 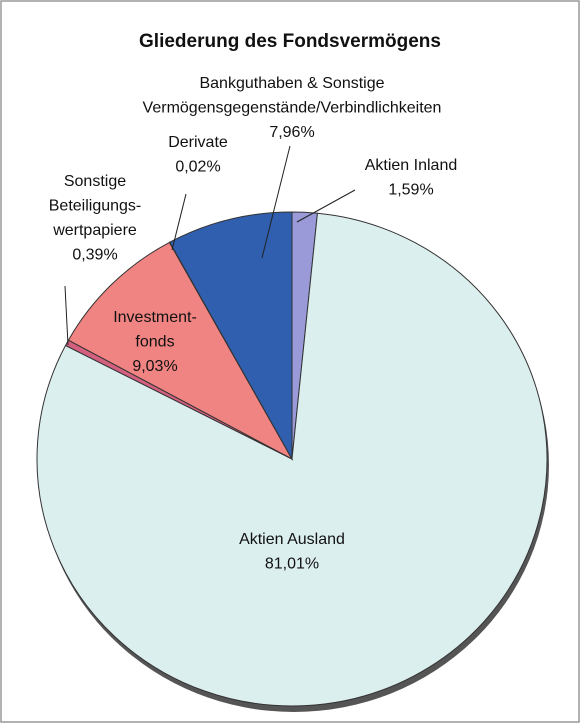 I want to click on slice-label: Sonstige Beteiligungs-wertpapiere 0,39%, so click(x=95, y=218).